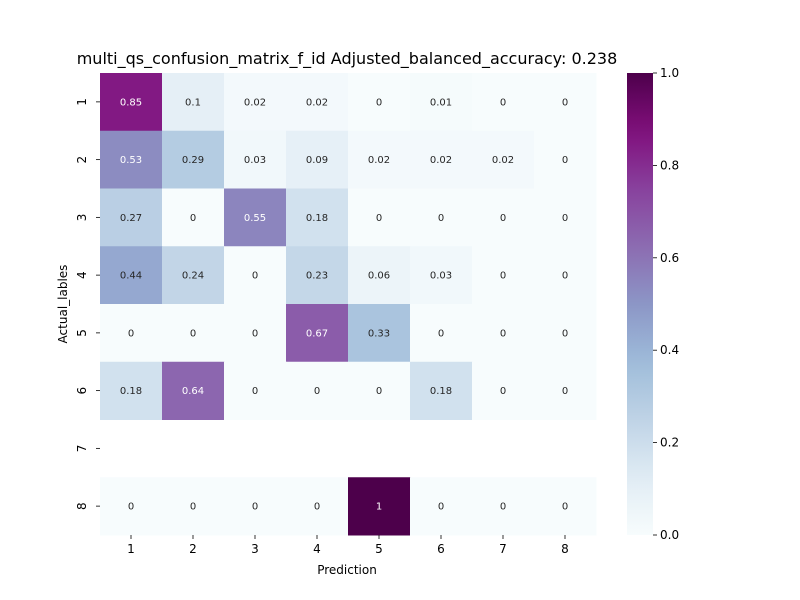 The height and width of the screenshot is (600, 800). What do you see at coordinates (255, 217) in the screenshot?
I see `heatmap-cell-r3-c3` at bounding box center [255, 217].